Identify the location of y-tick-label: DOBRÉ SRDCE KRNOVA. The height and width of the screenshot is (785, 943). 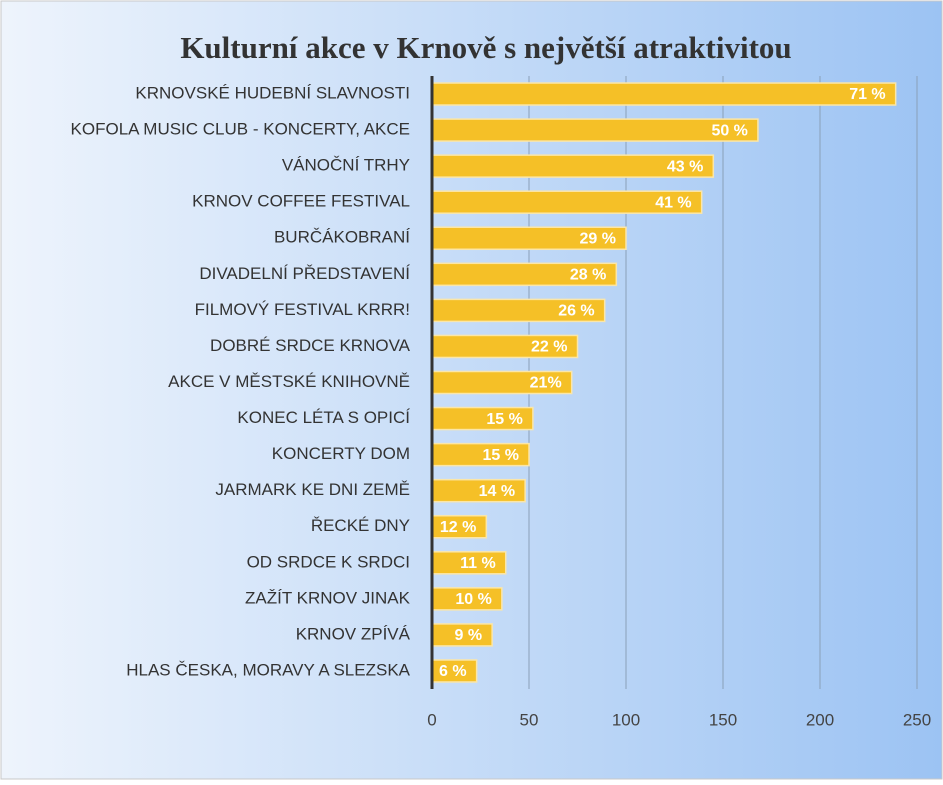
(310, 345).